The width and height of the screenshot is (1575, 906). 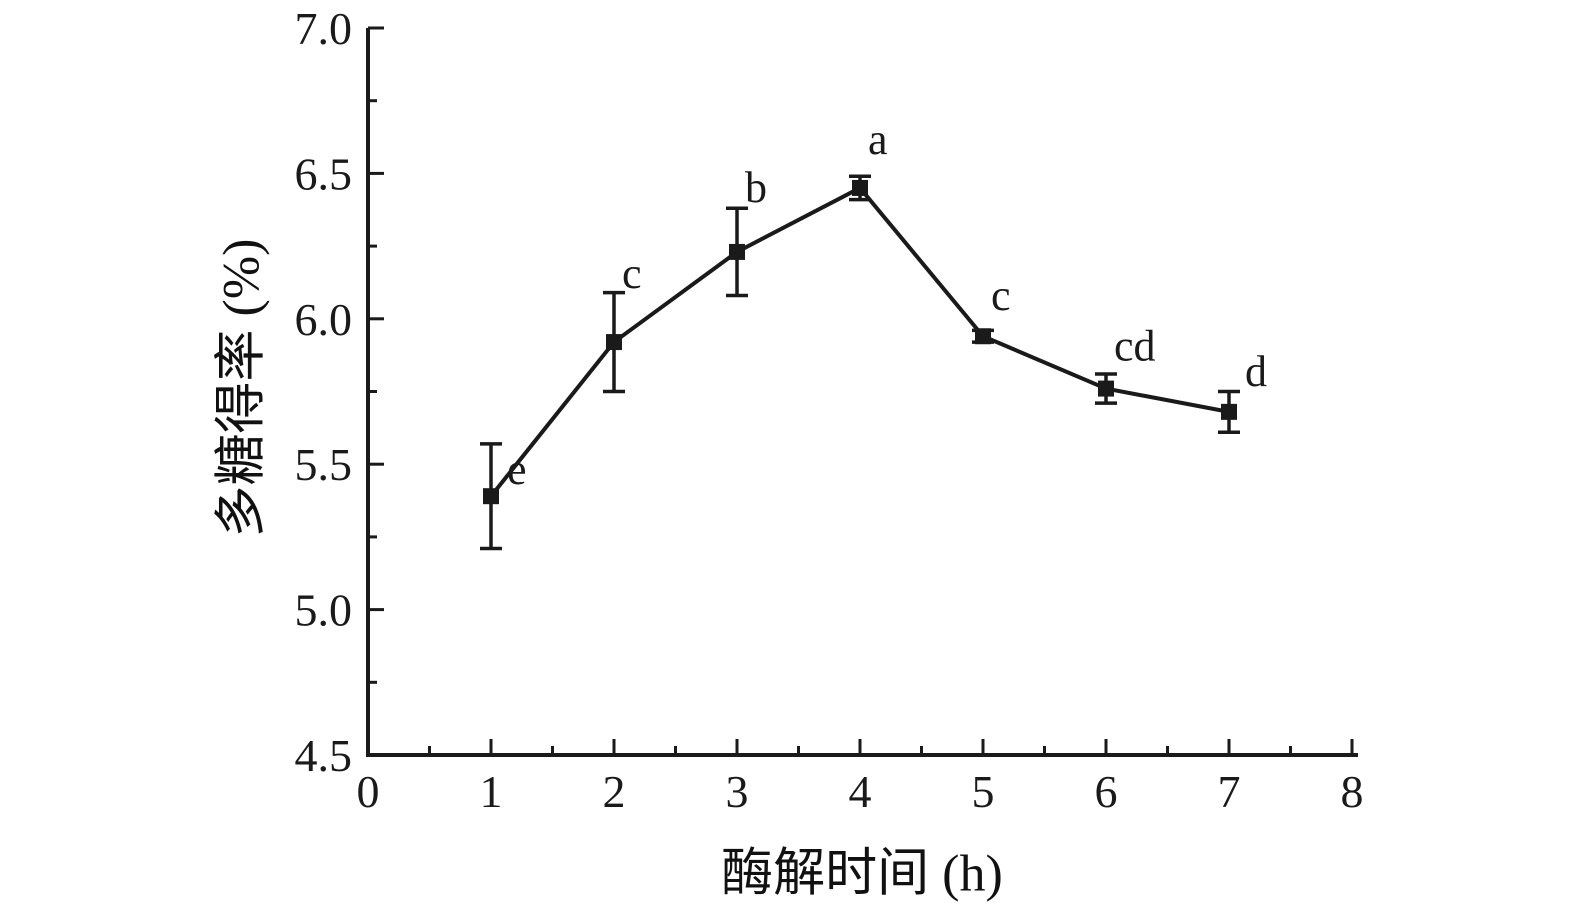 I want to click on x-axis-title: 酶解时间 (h), so click(x=862, y=874).